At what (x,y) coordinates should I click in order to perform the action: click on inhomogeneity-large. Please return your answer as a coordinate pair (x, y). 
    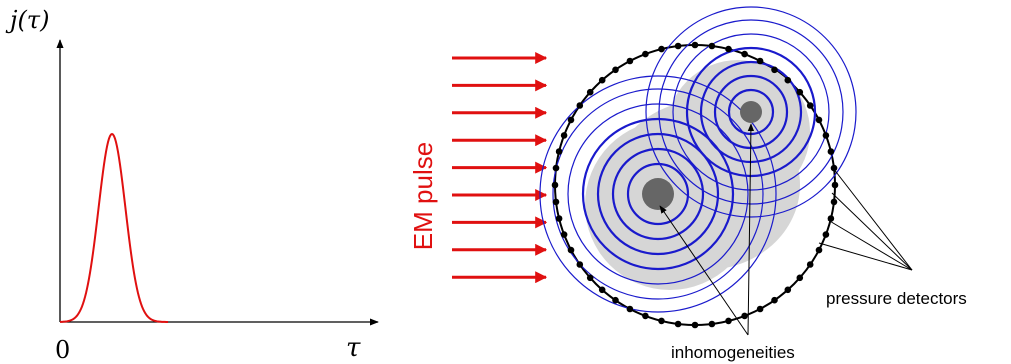
    Looking at the image, I should click on (658, 194).